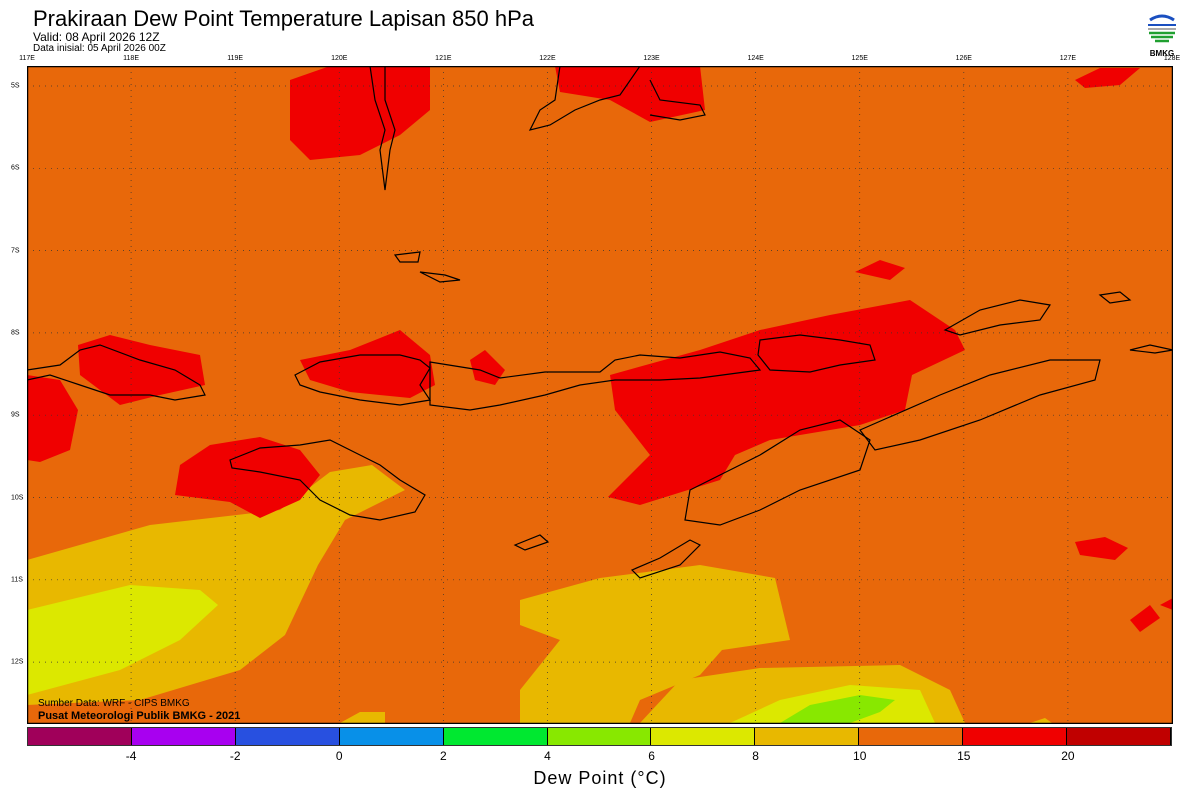  I want to click on lat-label: 10S, so click(17, 497).